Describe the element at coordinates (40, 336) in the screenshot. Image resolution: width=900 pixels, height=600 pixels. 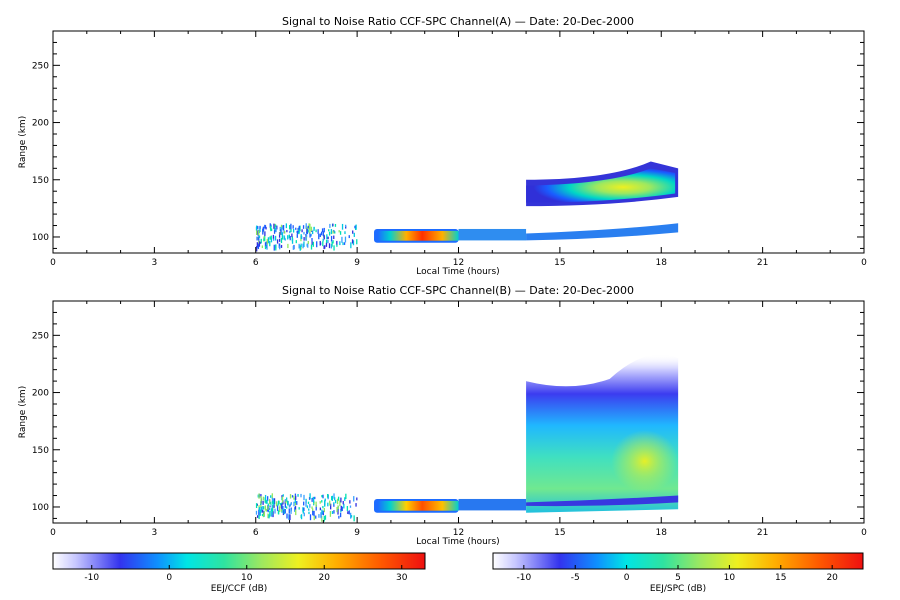
I see `y-tick-label: 250` at that location.